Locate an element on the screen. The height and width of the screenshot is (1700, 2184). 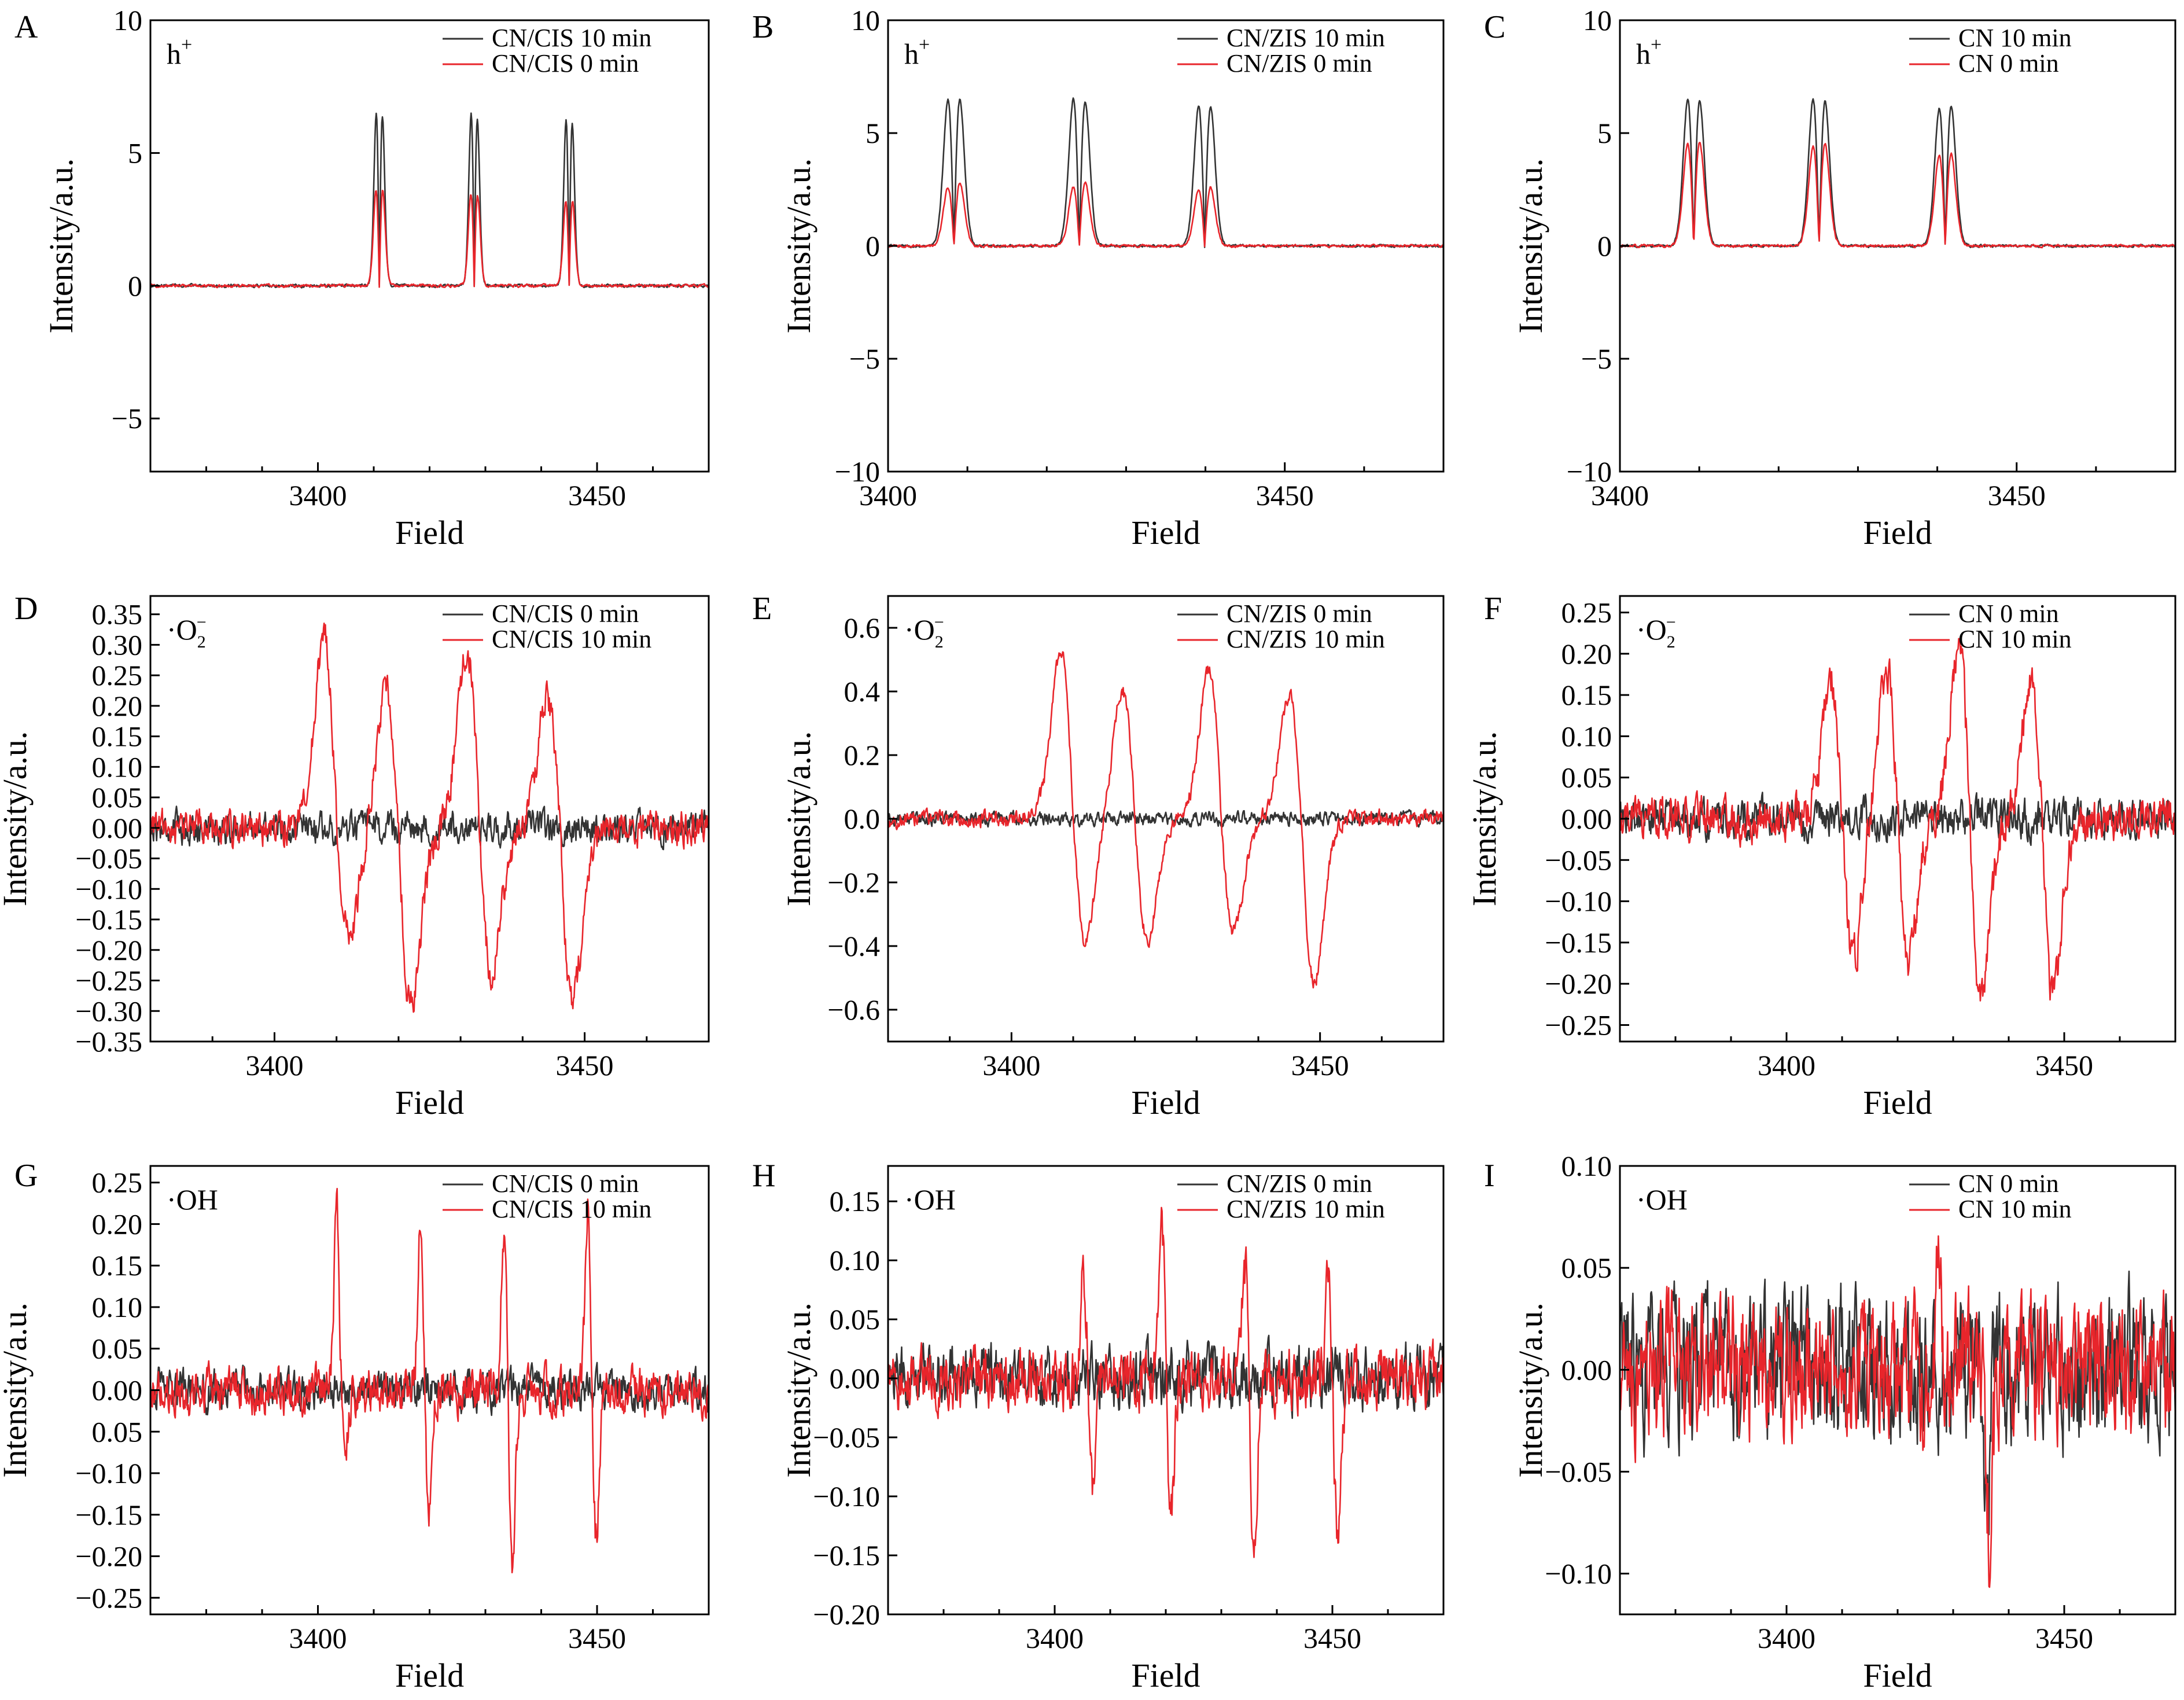
panel-label: B is located at coordinates (763, 27).